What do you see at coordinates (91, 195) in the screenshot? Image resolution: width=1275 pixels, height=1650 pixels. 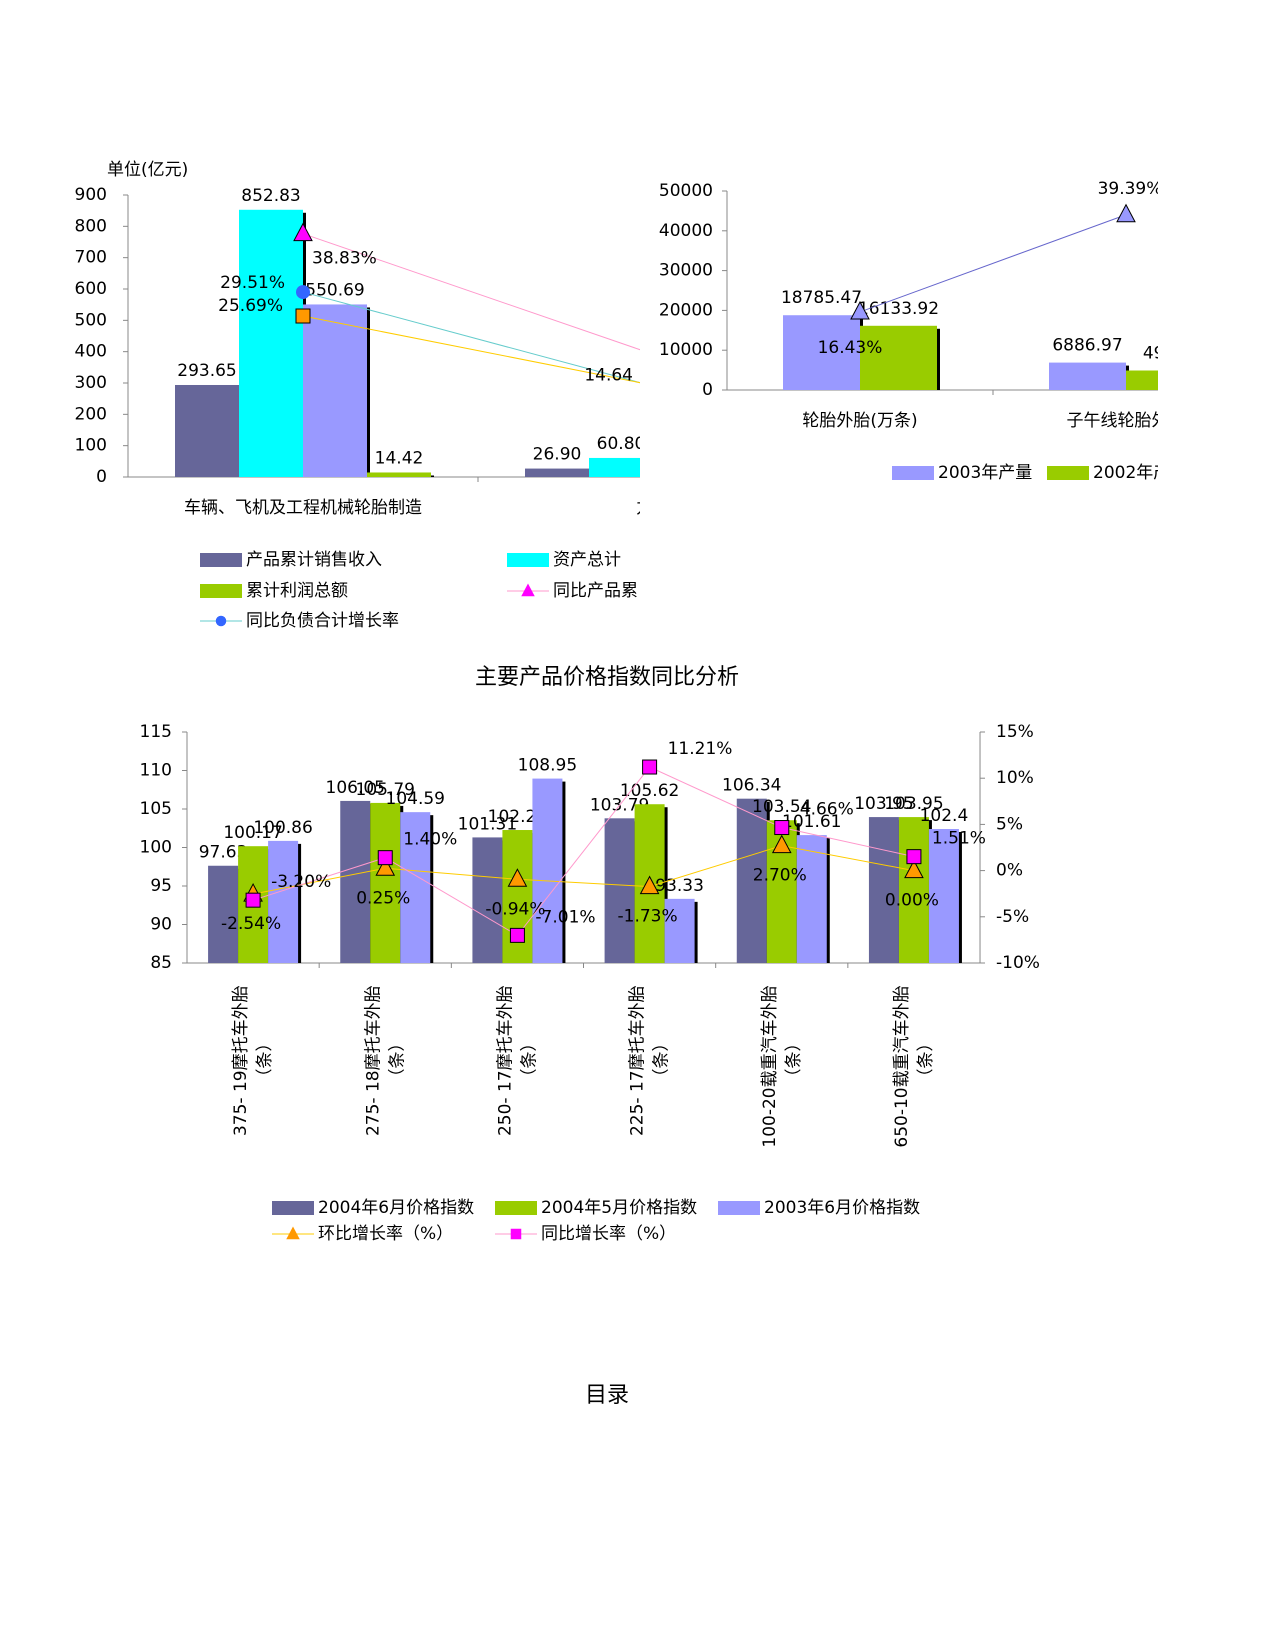 I see `y-tick-label: 900` at bounding box center [91, 195].